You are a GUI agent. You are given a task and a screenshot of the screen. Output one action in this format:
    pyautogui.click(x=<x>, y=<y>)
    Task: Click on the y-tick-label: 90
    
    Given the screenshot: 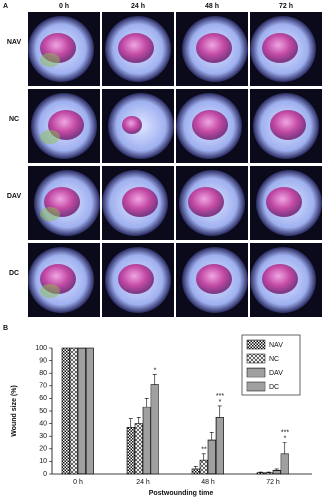 What is the action you would take?
    pyautogui.click(x=43, y=360)
    